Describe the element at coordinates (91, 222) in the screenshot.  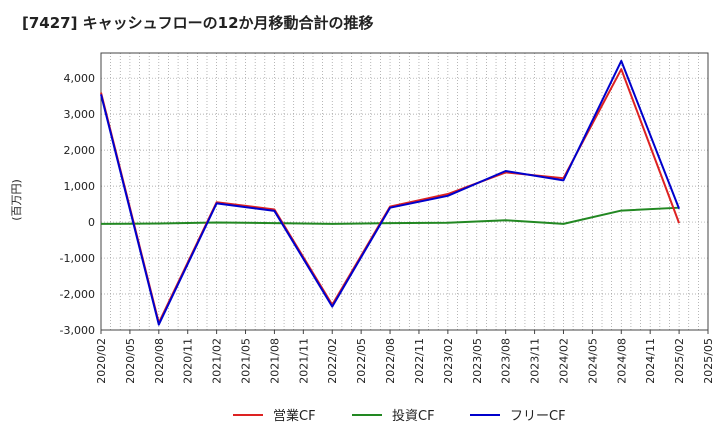
I see `y-tick-label: 0` at that location.